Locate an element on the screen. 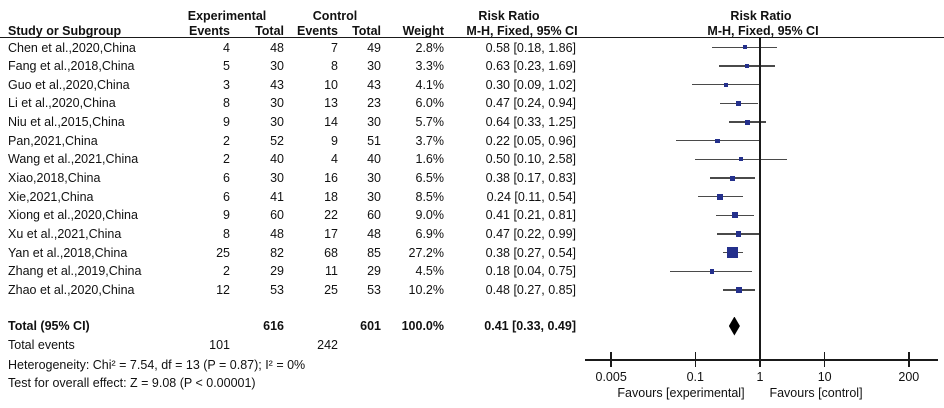  ctrl-events: 22 is located at coordinates (331, 215).